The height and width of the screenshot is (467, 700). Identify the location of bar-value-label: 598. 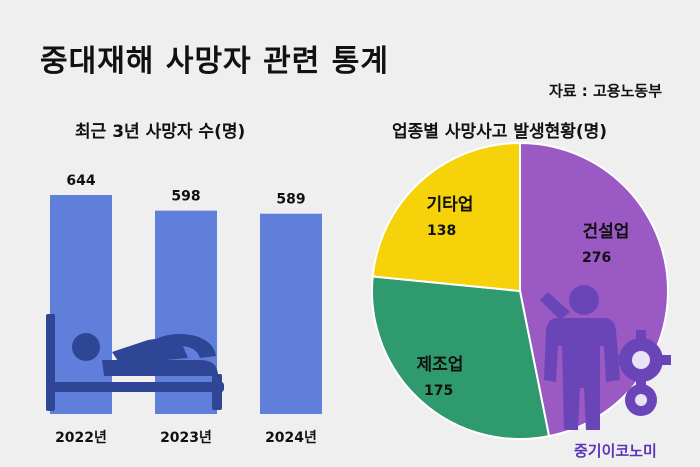
(185, 197).